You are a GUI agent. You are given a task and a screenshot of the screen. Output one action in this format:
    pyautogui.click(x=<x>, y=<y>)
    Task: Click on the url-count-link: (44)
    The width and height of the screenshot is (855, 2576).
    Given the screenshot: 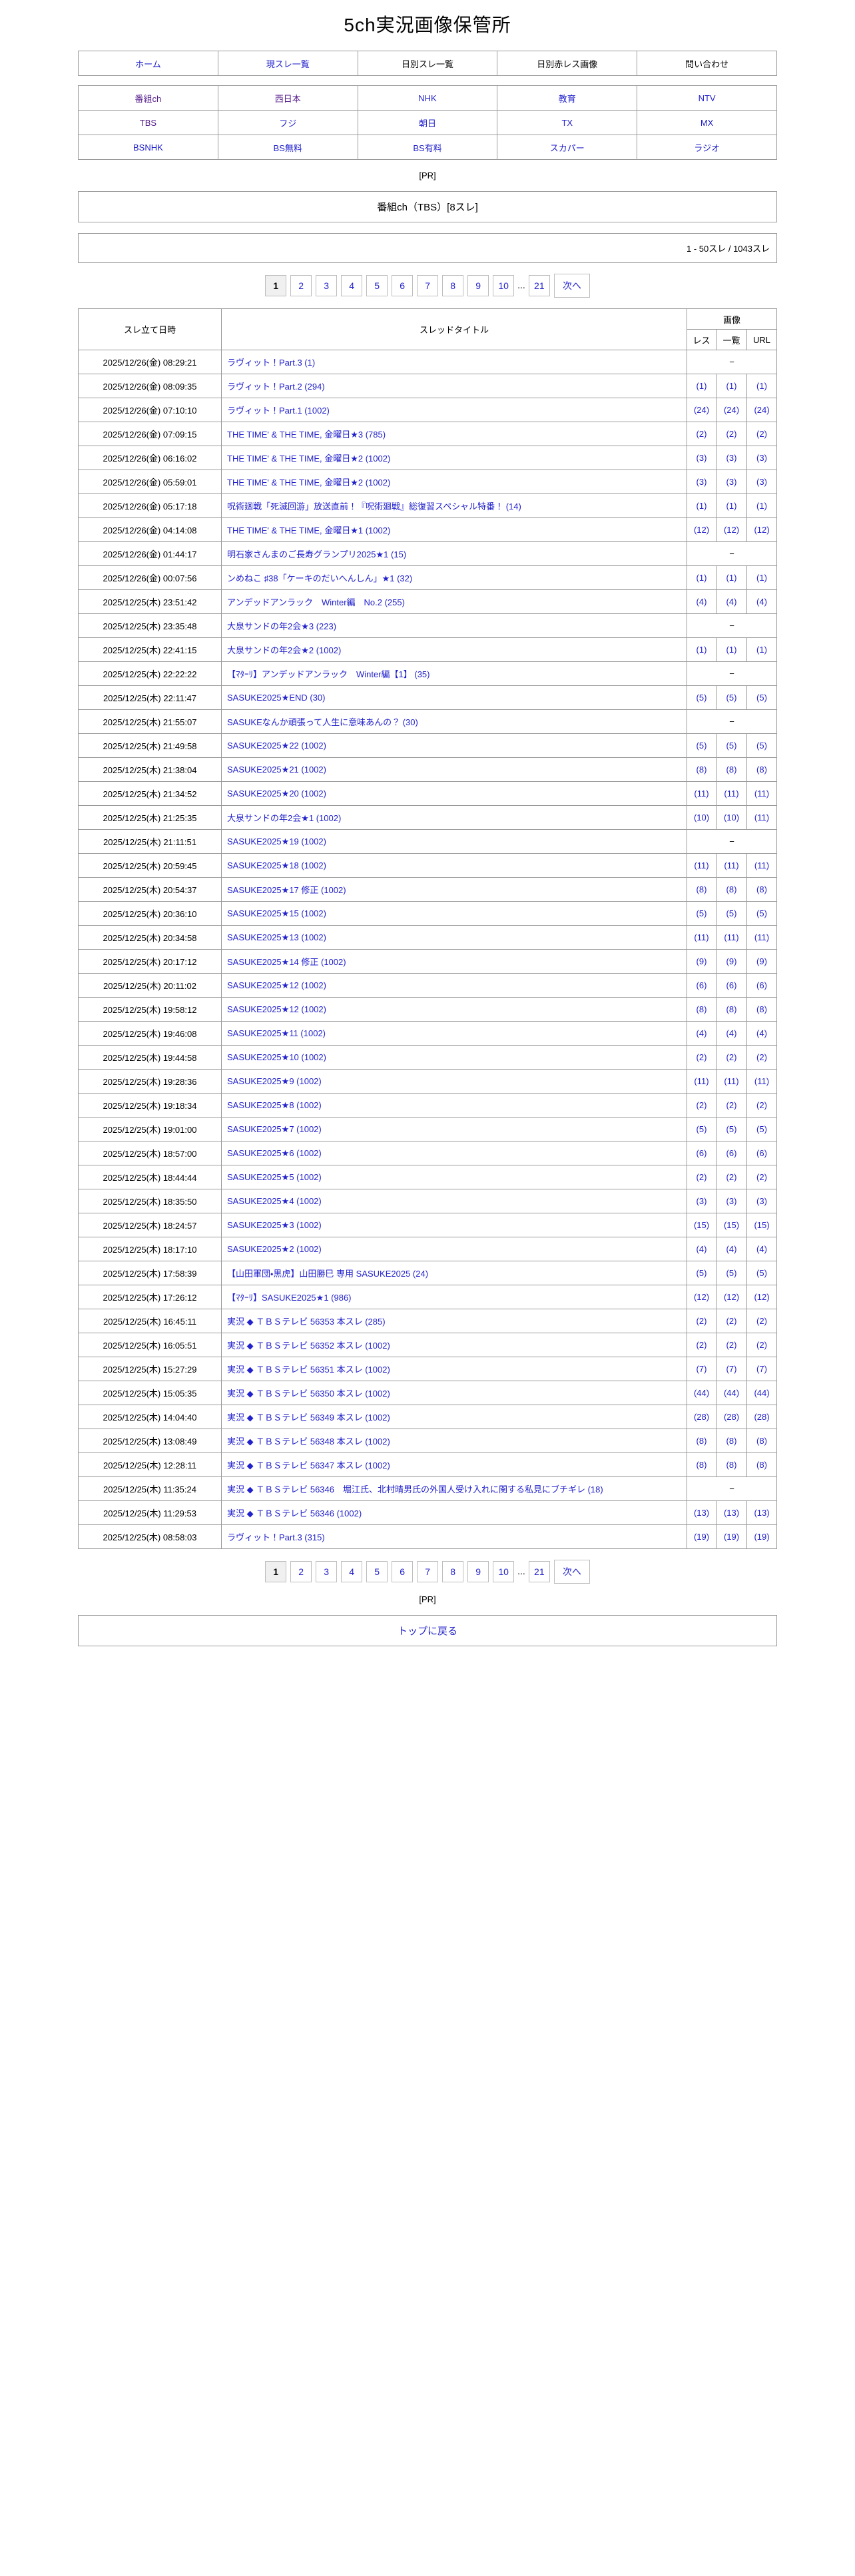 What is the action you would take?
    pyautogui.click(x=762, y=1393)
    